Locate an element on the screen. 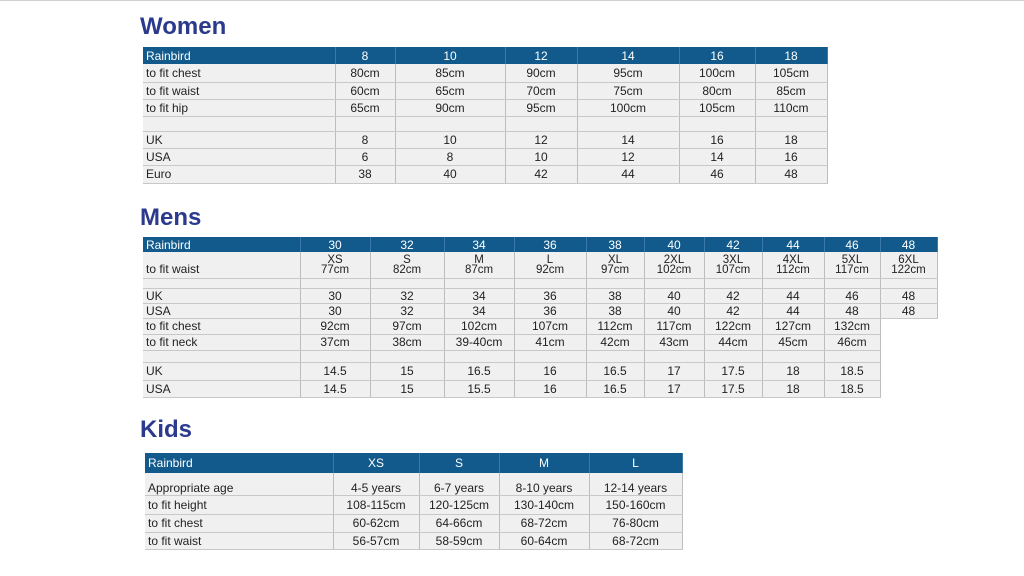 This screenshot has width=1024, height=576. table-row: USA 30 32 34 36 38 40 42 44 48 48 is located at coordinates (540, 311).